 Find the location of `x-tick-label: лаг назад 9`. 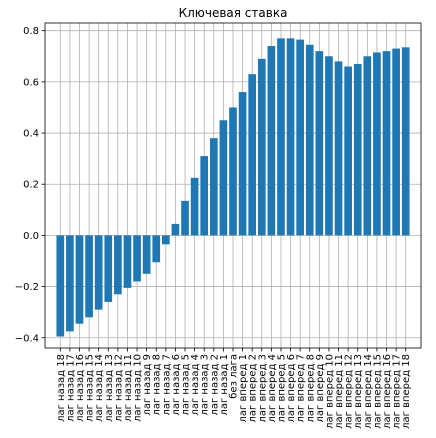

x-tick-label: лаг назад 9 is located at coordinates (147, 385).